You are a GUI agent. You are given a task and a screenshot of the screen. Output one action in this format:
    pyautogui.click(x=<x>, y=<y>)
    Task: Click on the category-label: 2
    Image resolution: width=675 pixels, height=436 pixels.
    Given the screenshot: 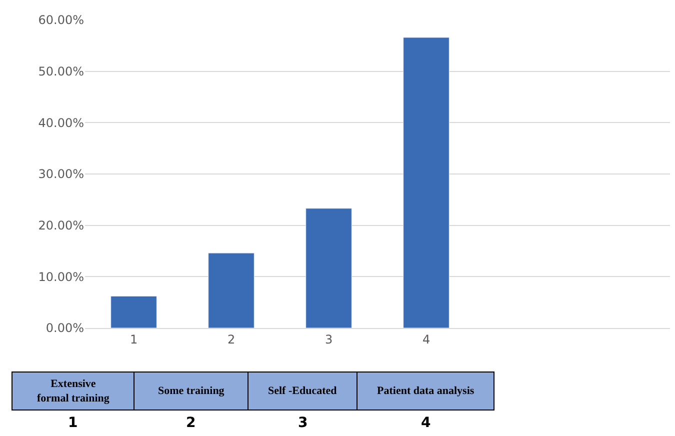 What is the action you would take?
    pyautogui.click(x=191, y=423)
    